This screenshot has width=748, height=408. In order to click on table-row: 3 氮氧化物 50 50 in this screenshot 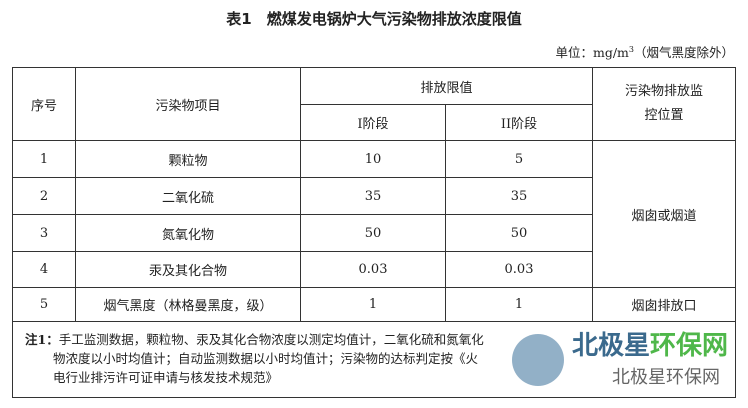, I will do `click(374, 233)`.